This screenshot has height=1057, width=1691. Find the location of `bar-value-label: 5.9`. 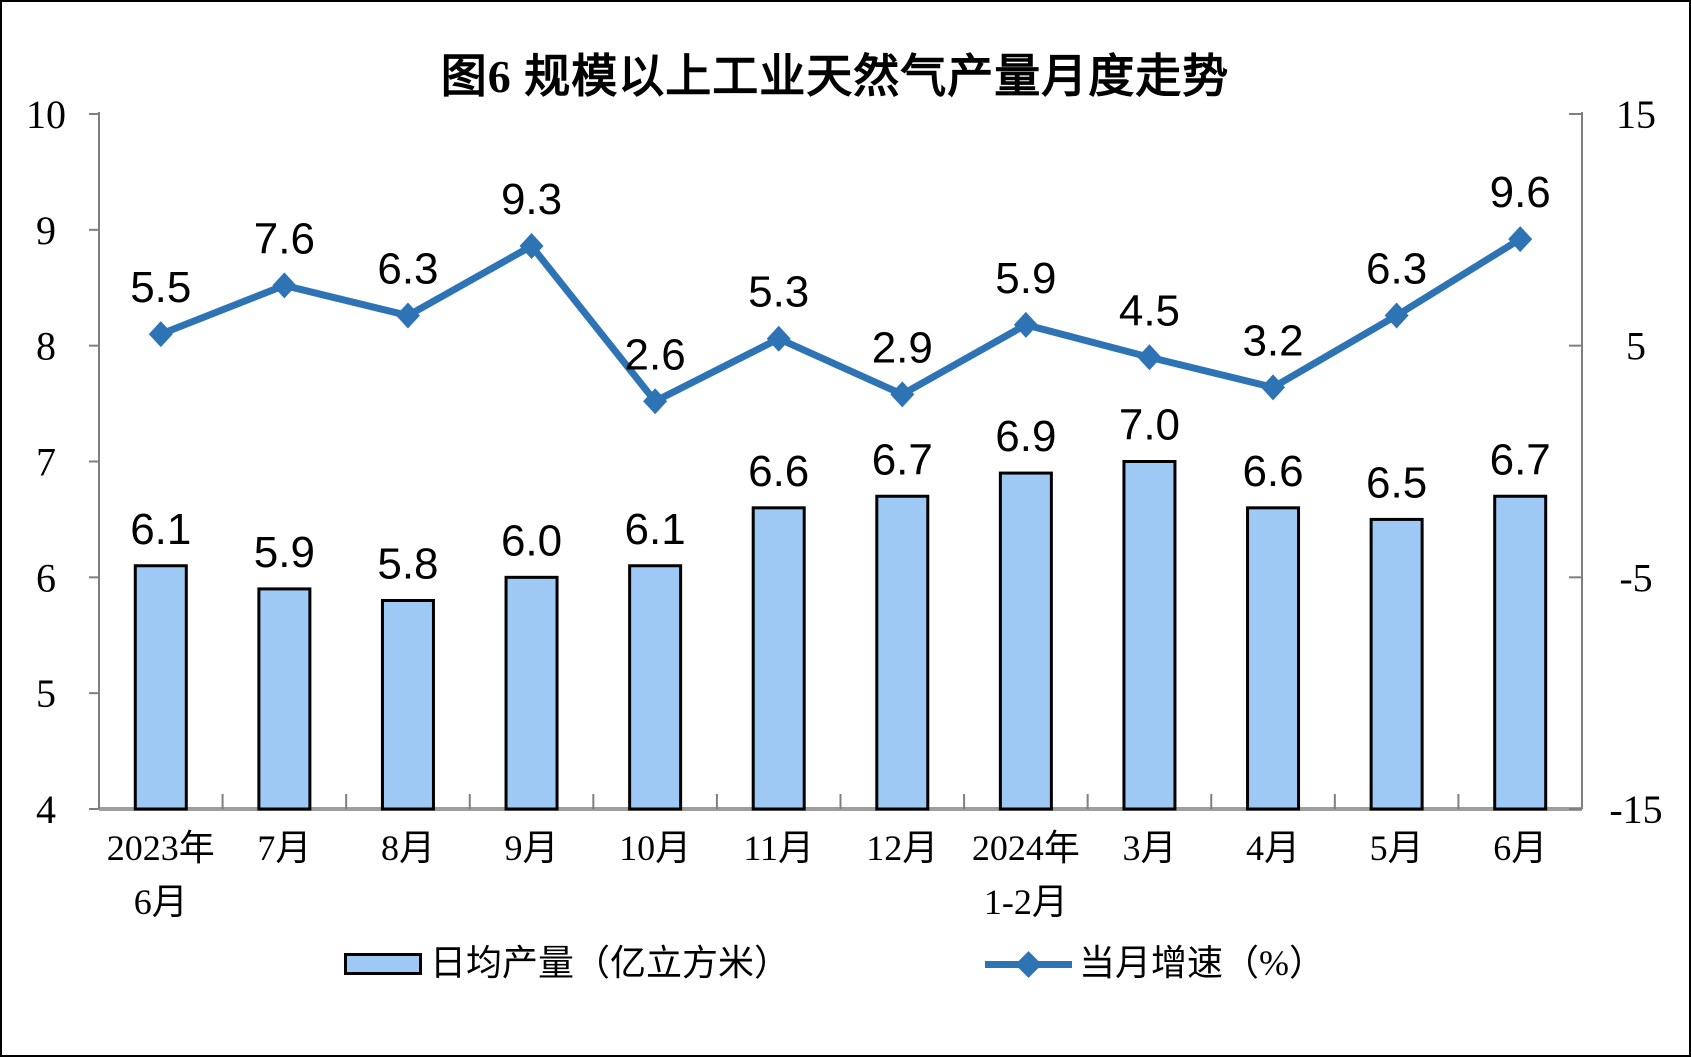

bar-value-label: 5.9 is located at coordinates (284, 552).